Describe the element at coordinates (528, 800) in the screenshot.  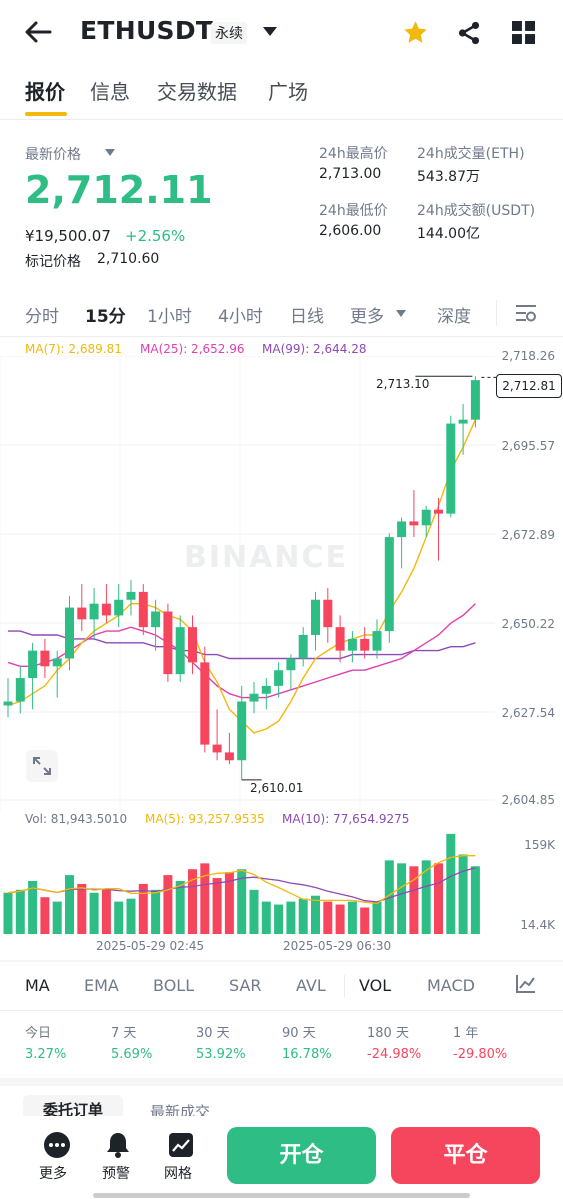
I see `price-axis-tick: 2,604.85` at that location.